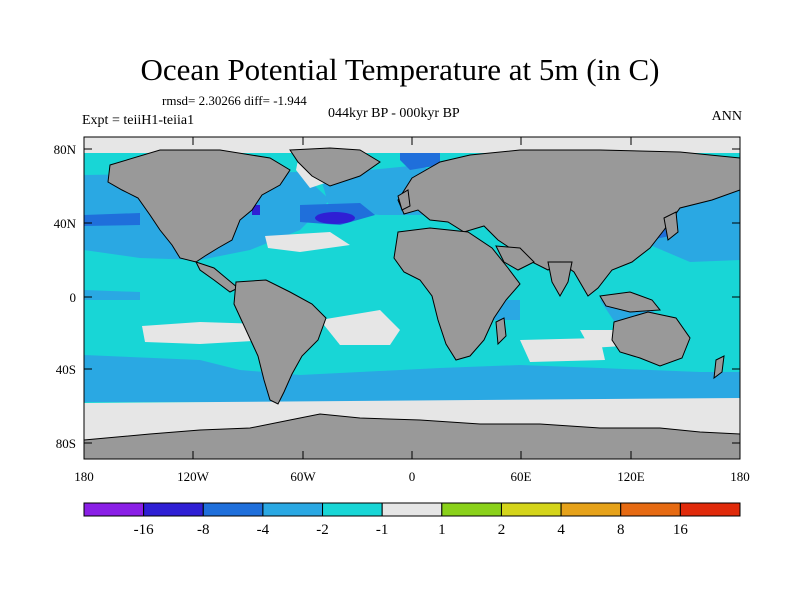 The height and width of the screenshot is (600, 800). Describe the element at coordinates (144, 530) in the screenshot. I see `colorbar-label: -16` at that location.